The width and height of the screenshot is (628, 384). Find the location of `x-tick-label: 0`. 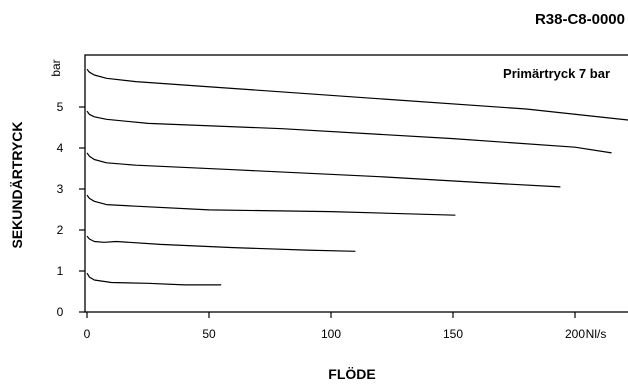

x-tick-label: 0 is located at coordinates (87, 334).